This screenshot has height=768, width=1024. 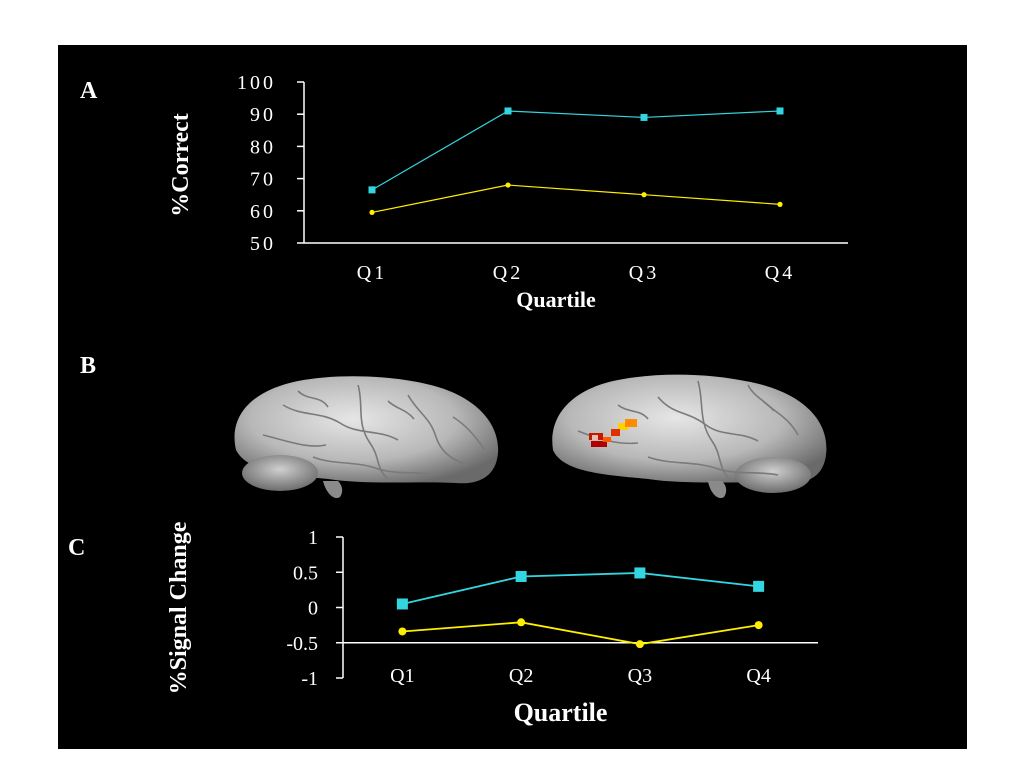 What do you see at coordinates (780, 273) in the screenshot?
I see `a-x-tick-label: Q4` at bounding box center [780, 273].